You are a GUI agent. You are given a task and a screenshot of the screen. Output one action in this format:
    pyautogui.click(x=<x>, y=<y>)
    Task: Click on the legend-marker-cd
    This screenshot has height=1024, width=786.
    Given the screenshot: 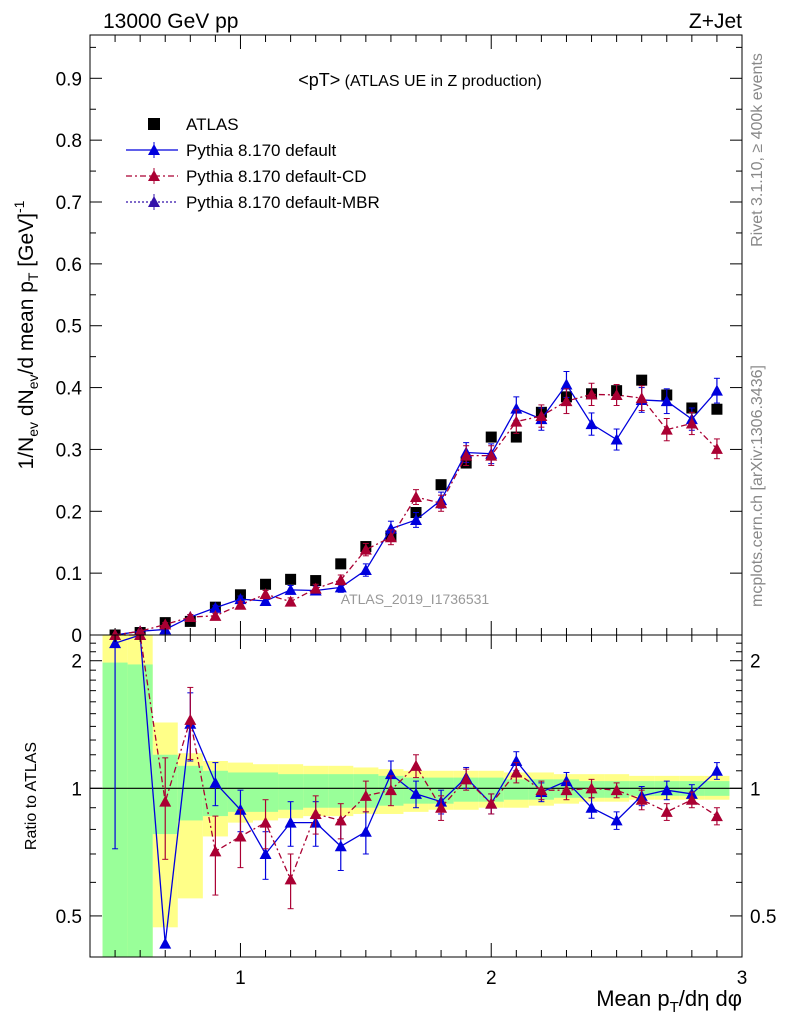 What is the action you would take?
    pyautogui.click(x=154, y=175)
    